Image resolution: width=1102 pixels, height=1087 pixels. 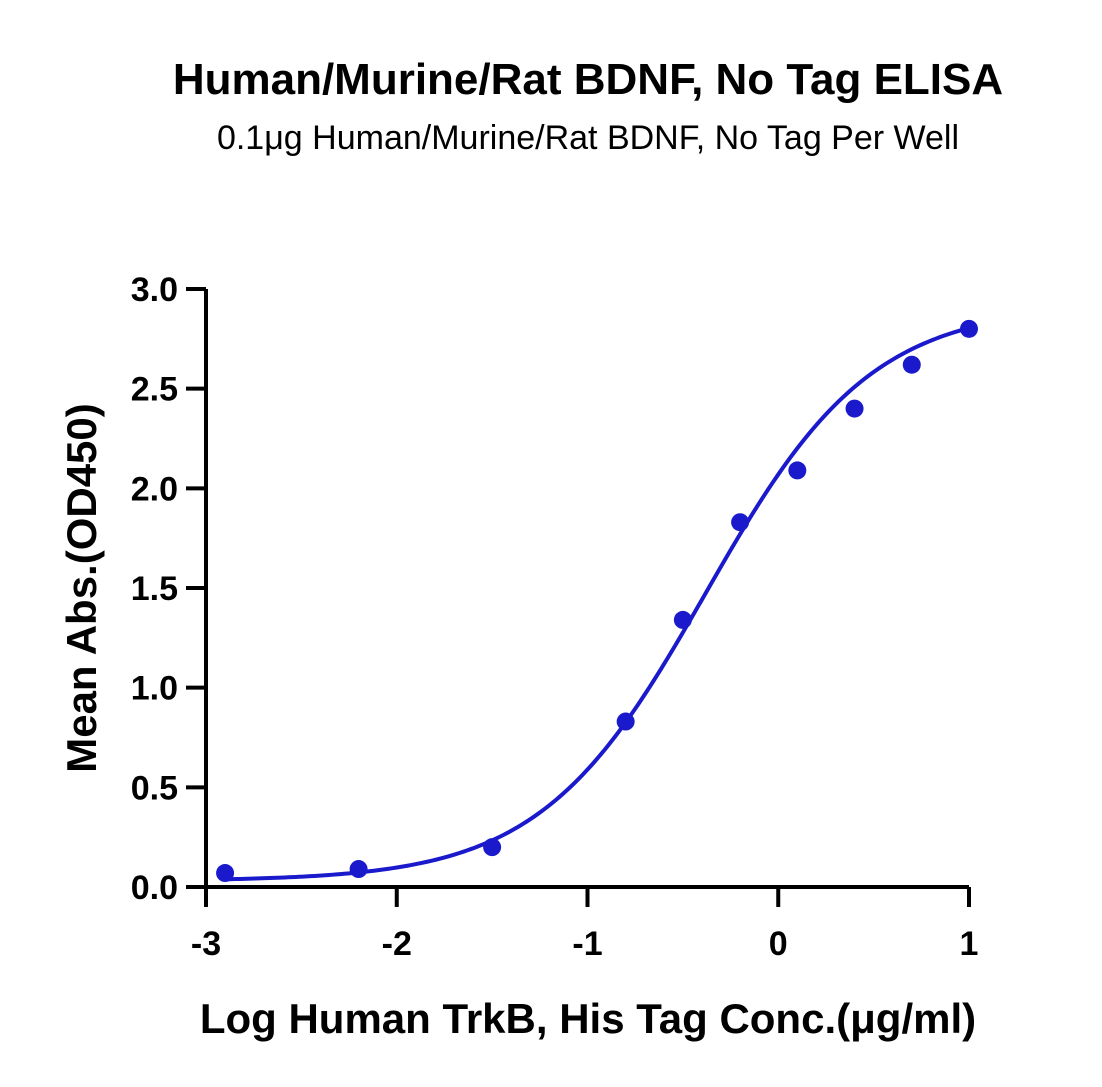 I want to click on y-tick-label: 1.0, so click(x=154, y=689).